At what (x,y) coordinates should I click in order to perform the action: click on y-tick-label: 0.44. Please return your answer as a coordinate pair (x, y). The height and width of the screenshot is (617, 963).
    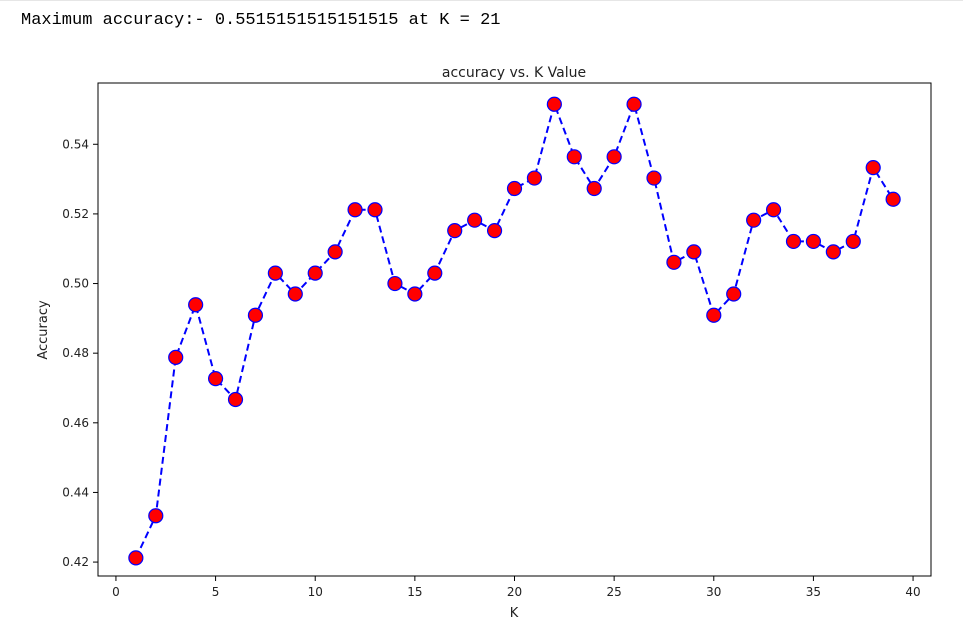
    Looking at the image, I should click on (75, 492).